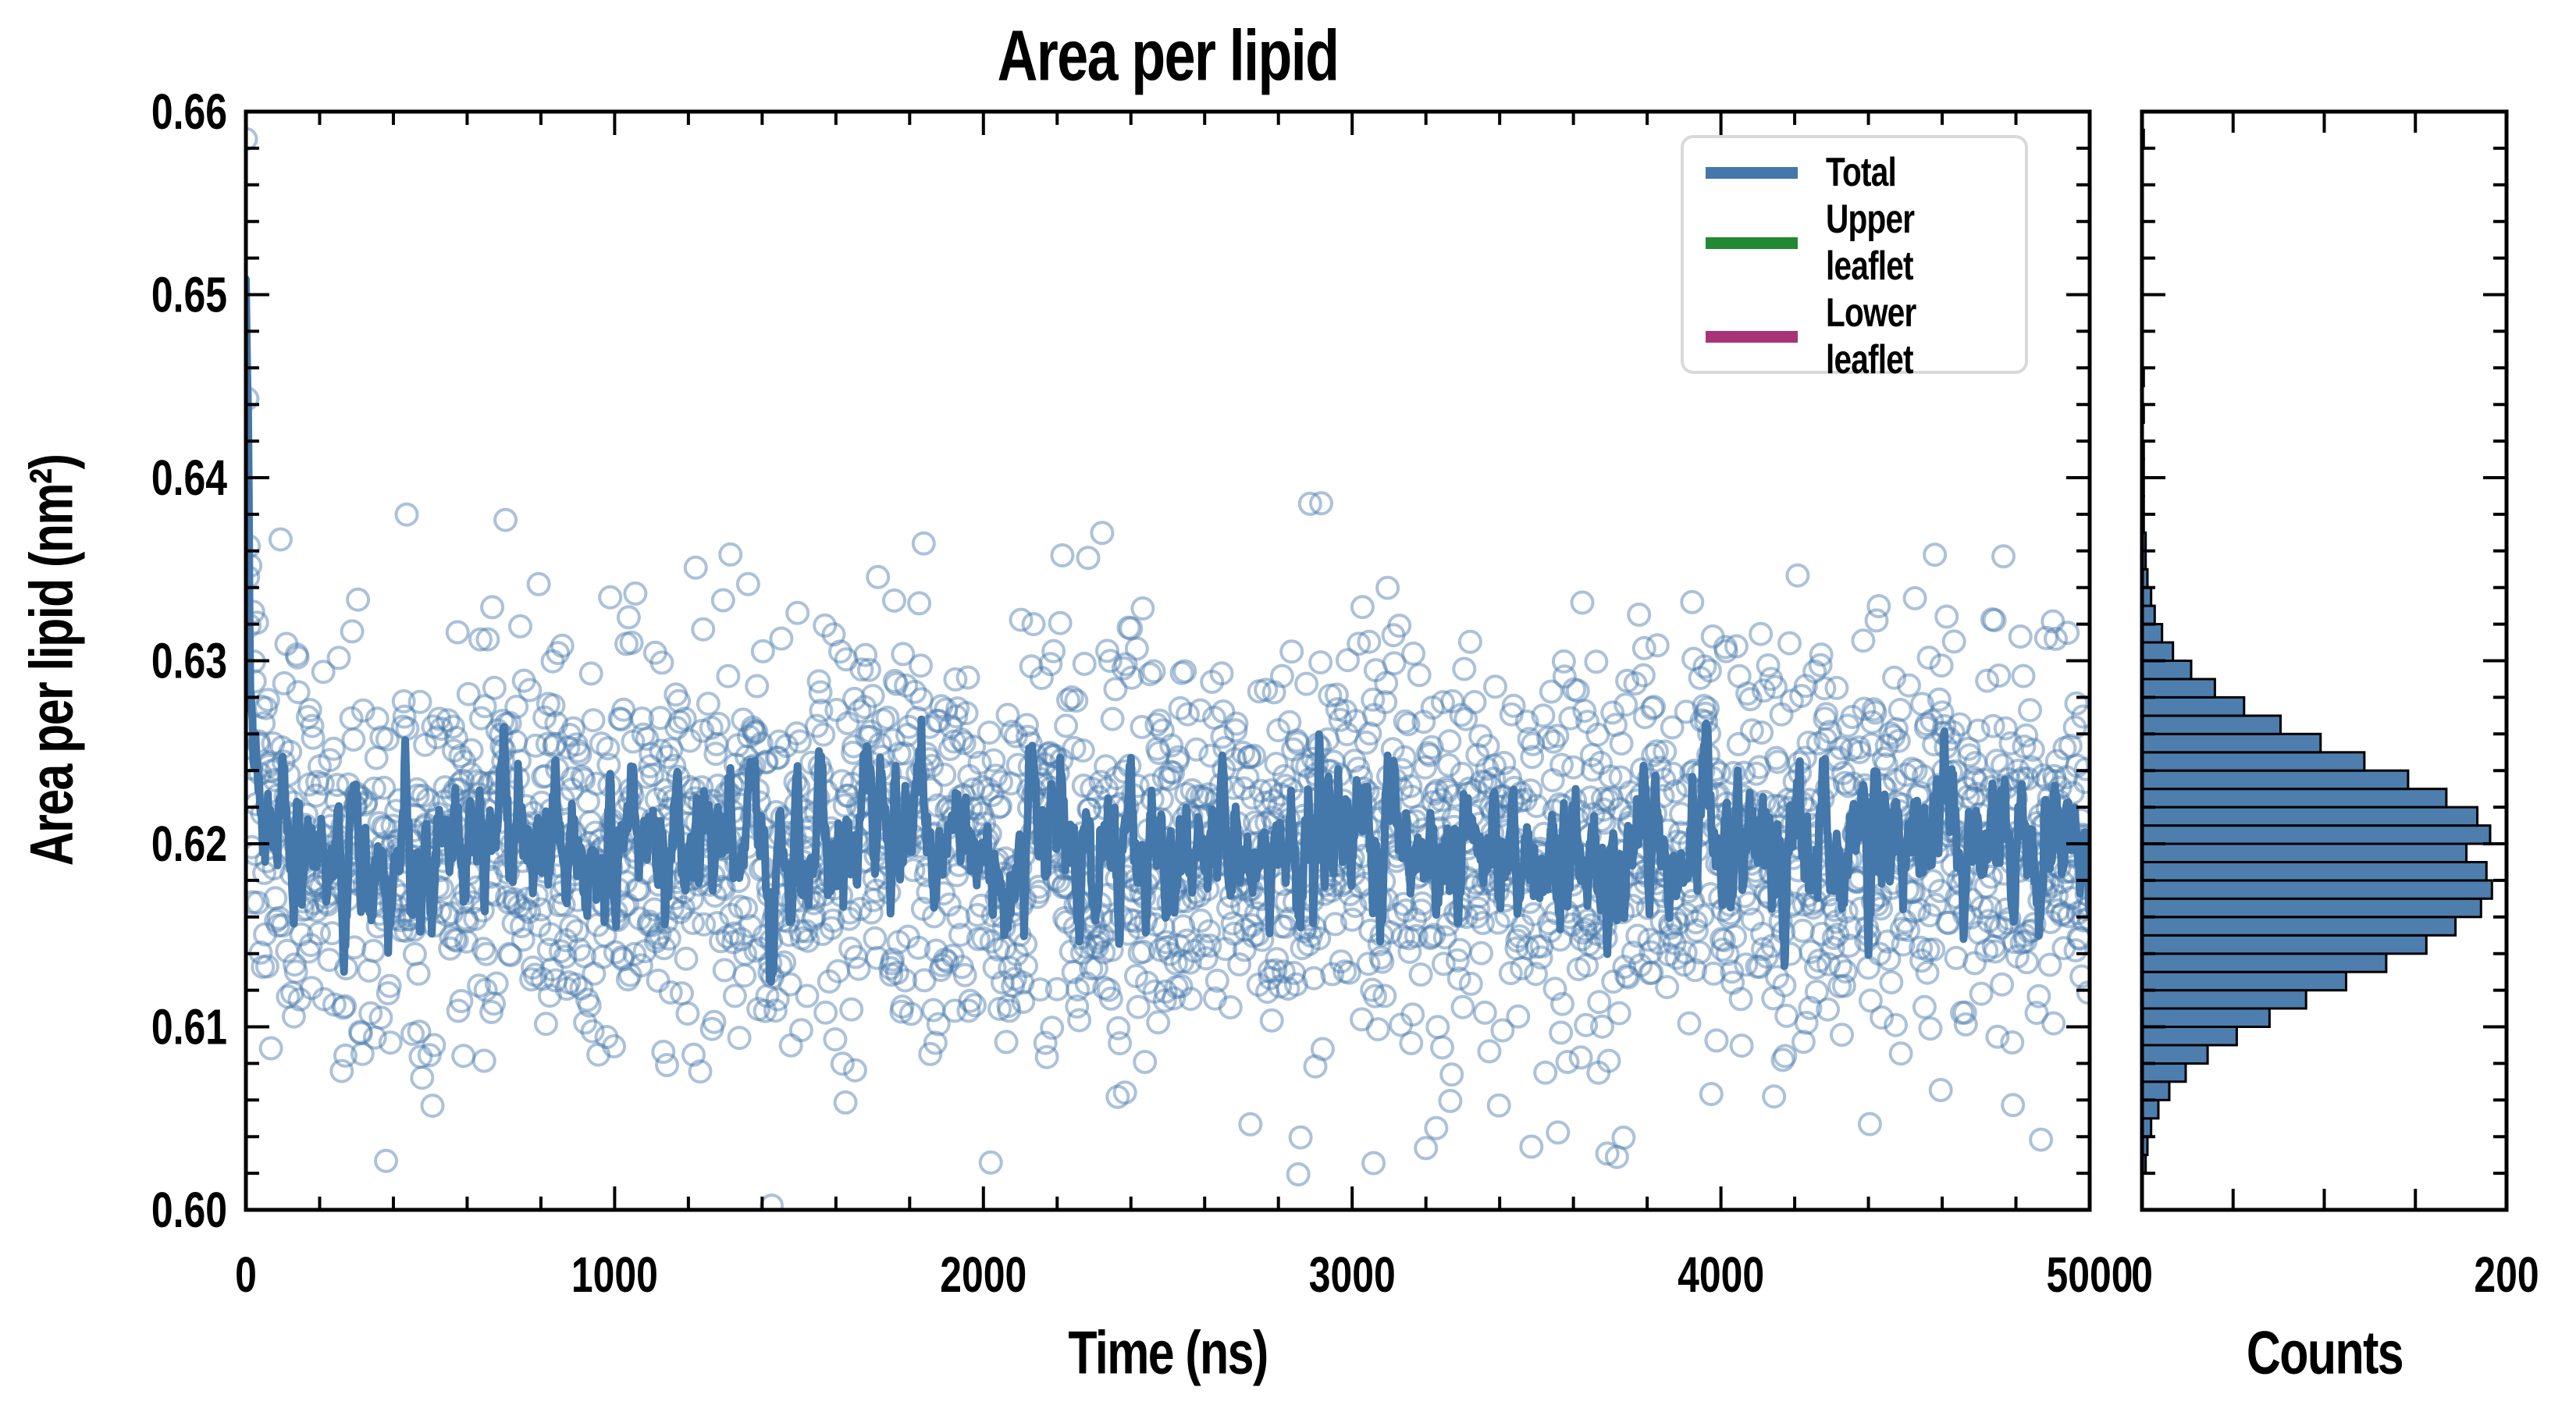 The image size is (2576, 1405). Describe the element at coordinates (983, 1275) in the screenshot. I see `svg-text: 2000` at that location.